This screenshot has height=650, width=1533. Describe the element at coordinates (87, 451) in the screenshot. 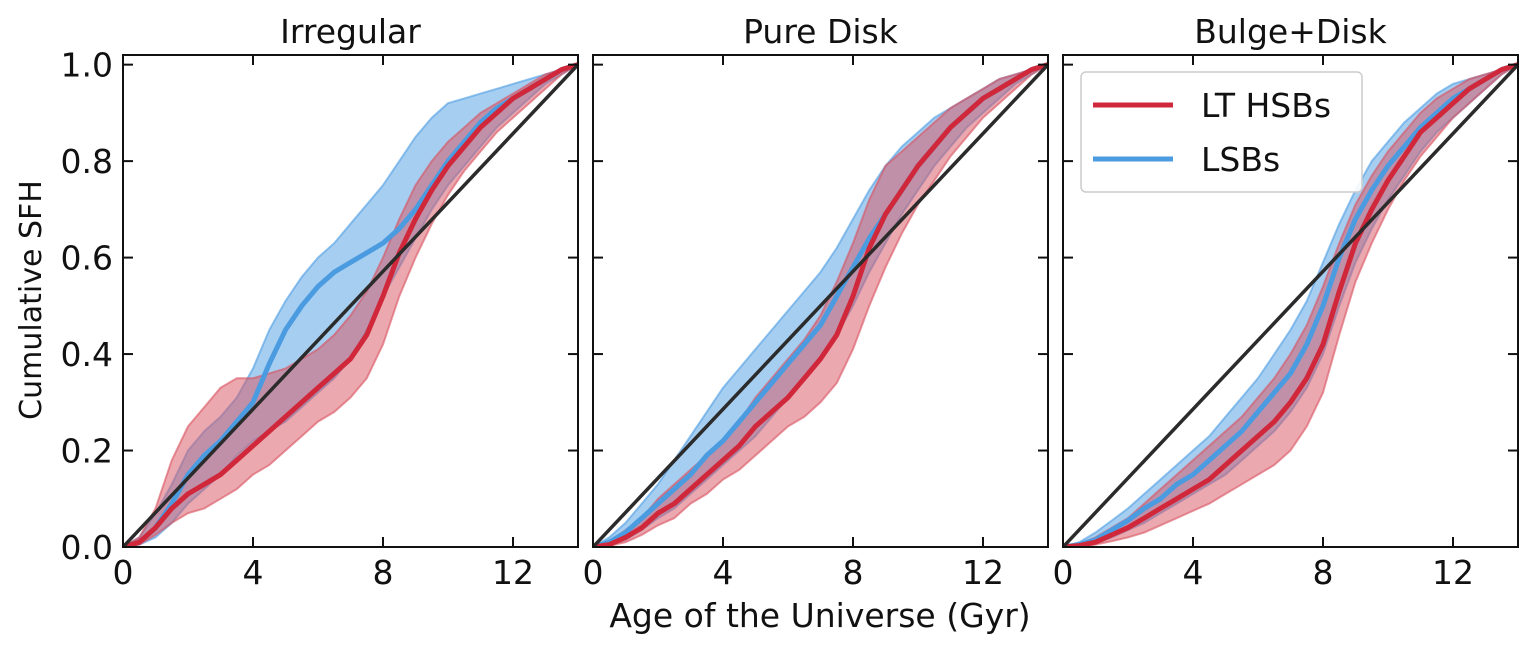

I see `y-tick-label: 0.2` at that location.